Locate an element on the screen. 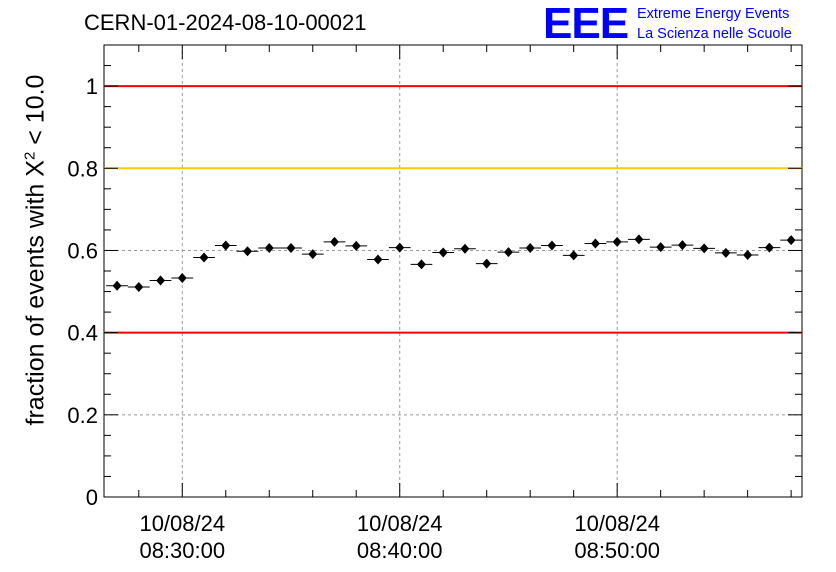 The image size is (836, 572). y-tick-label: 0.6 is located at coordinates (82, 250).